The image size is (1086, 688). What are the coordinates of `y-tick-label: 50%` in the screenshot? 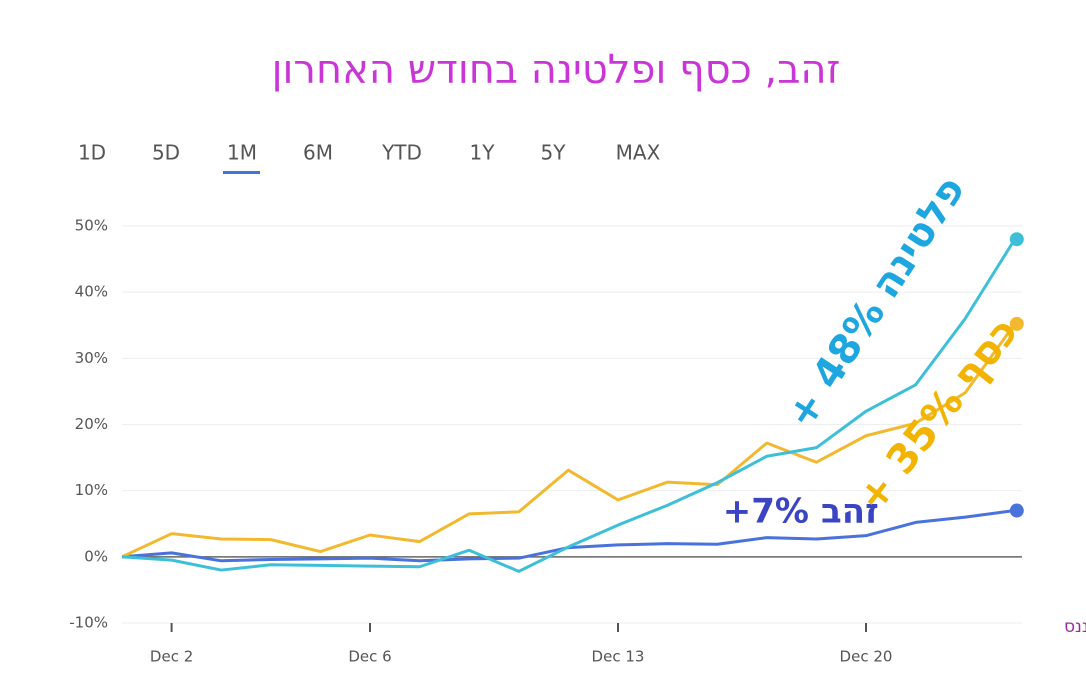 It's located at (91, 226).